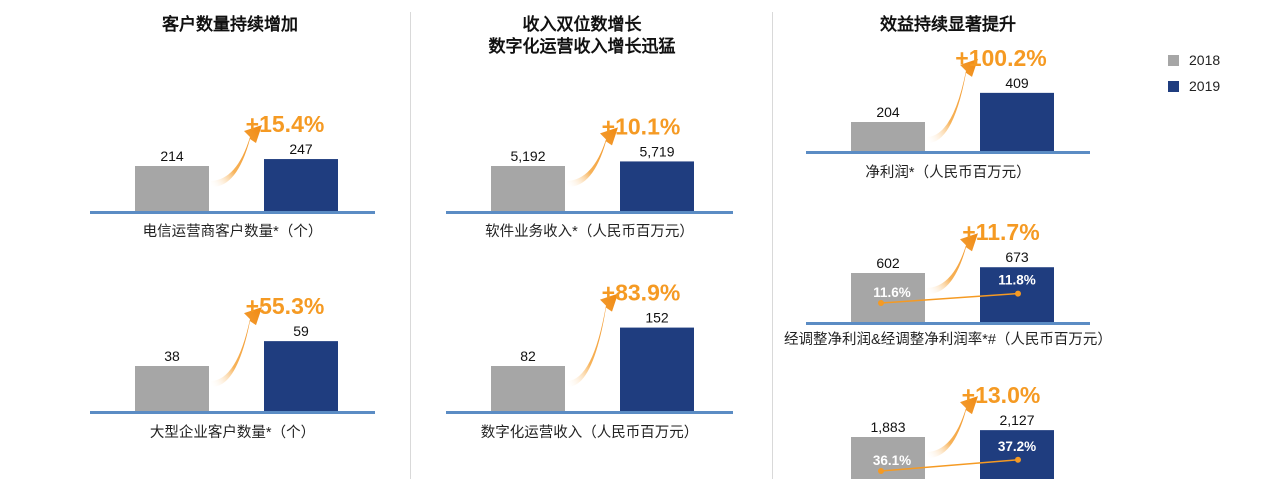  What do you see at coordinates (1017, 280) in the screenshot?
I see `margin-label: 11.8%` at bounding box center [1017, 280].